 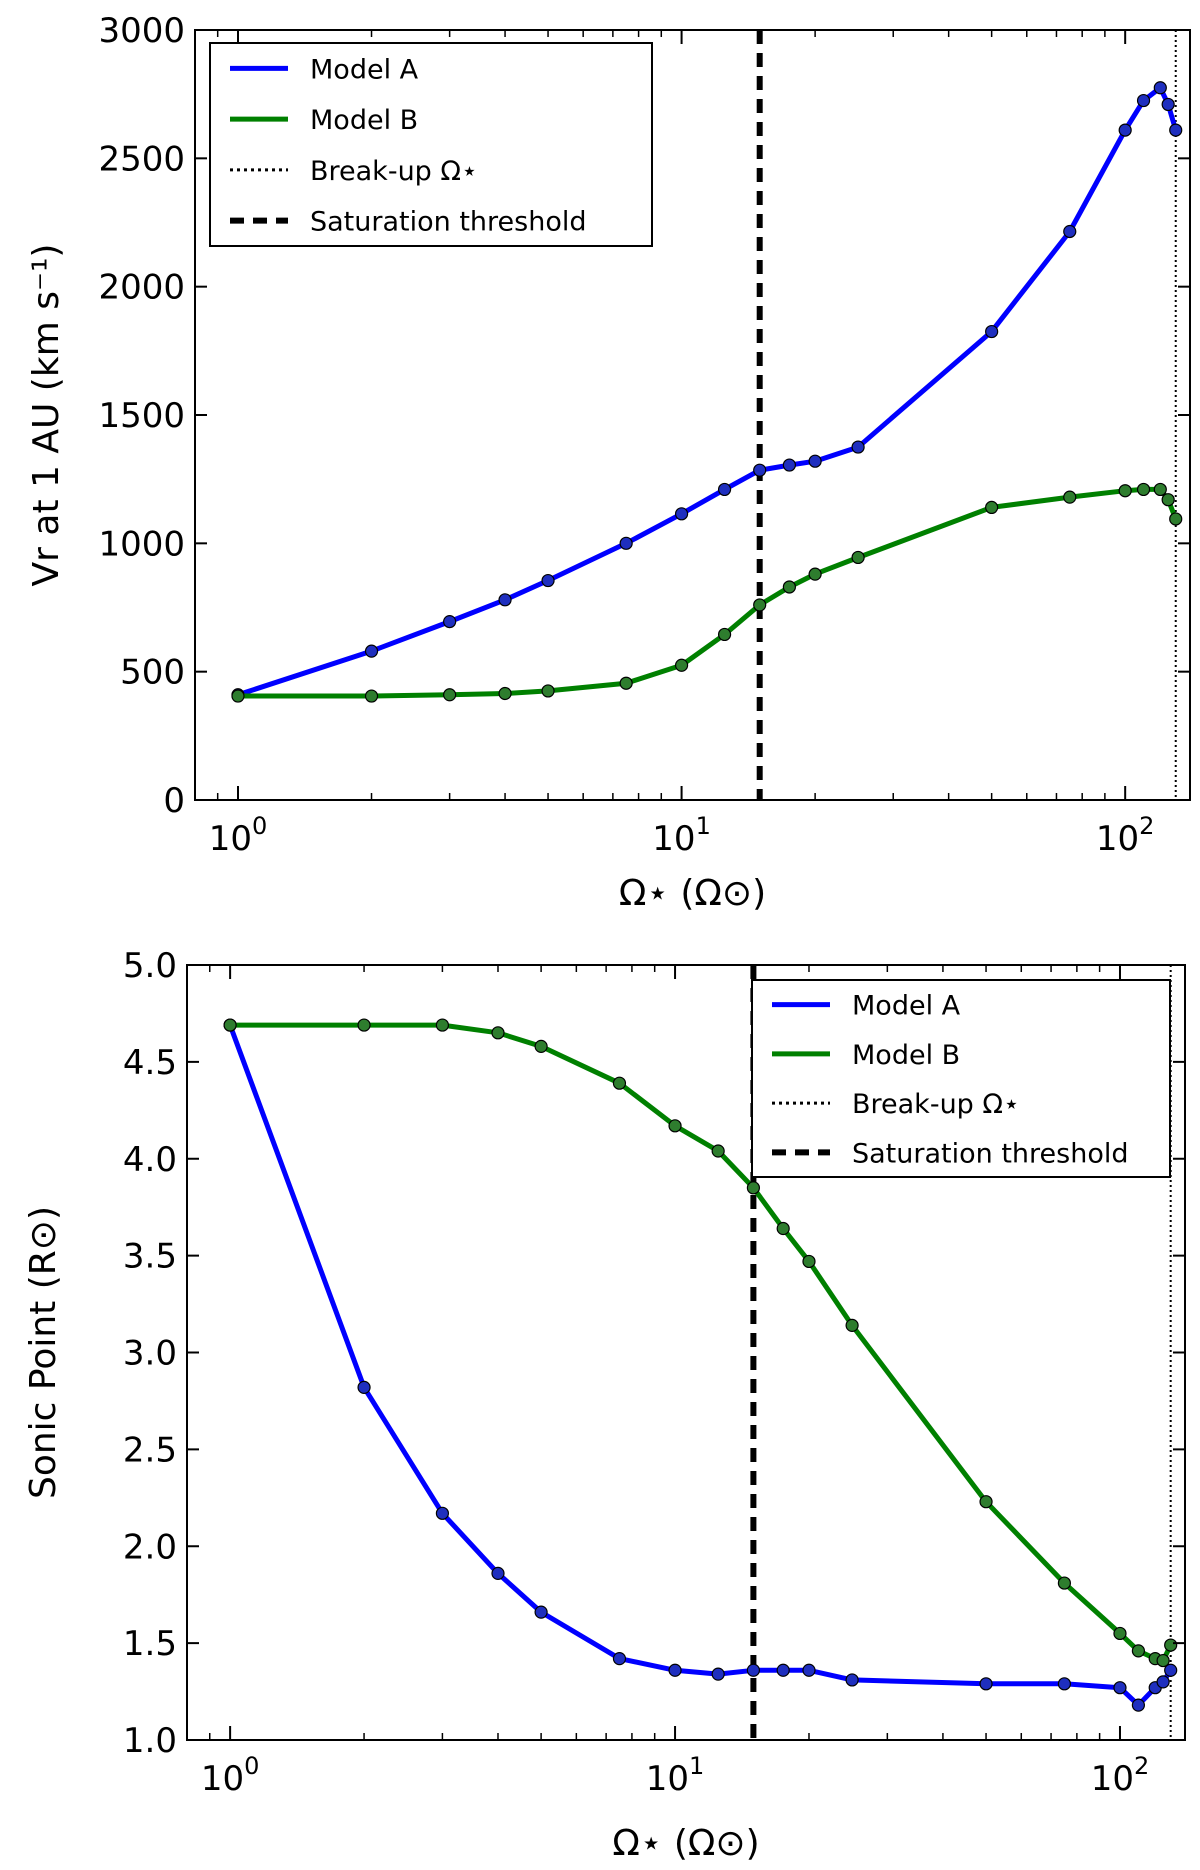 What do you see at coordinates (906, 1006) in the screenshot?
I see `legend-label: Model A` at bounding box center [906, 1006].